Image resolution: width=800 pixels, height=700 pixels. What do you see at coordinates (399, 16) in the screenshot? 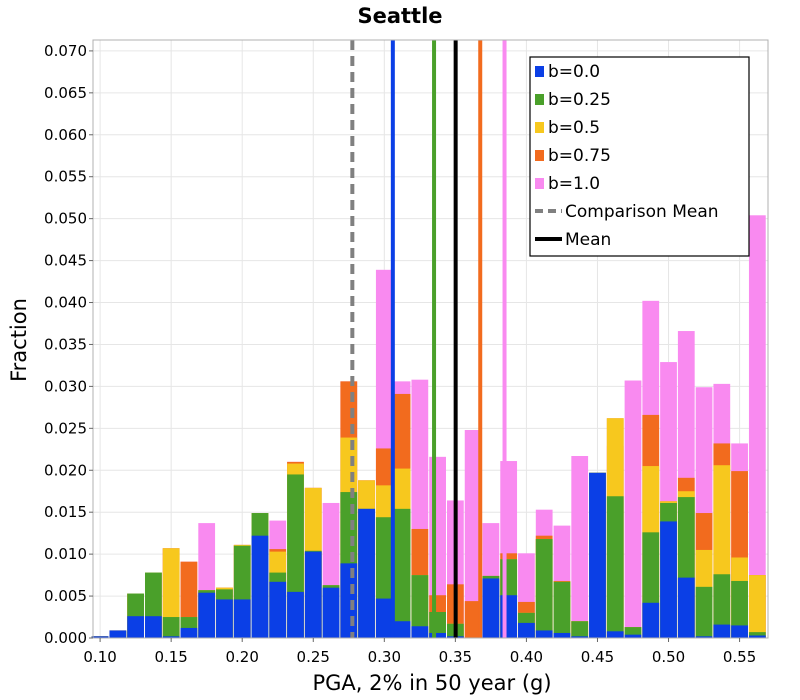
I see `chart-title: Seattle` at bounding box center [399, 16].